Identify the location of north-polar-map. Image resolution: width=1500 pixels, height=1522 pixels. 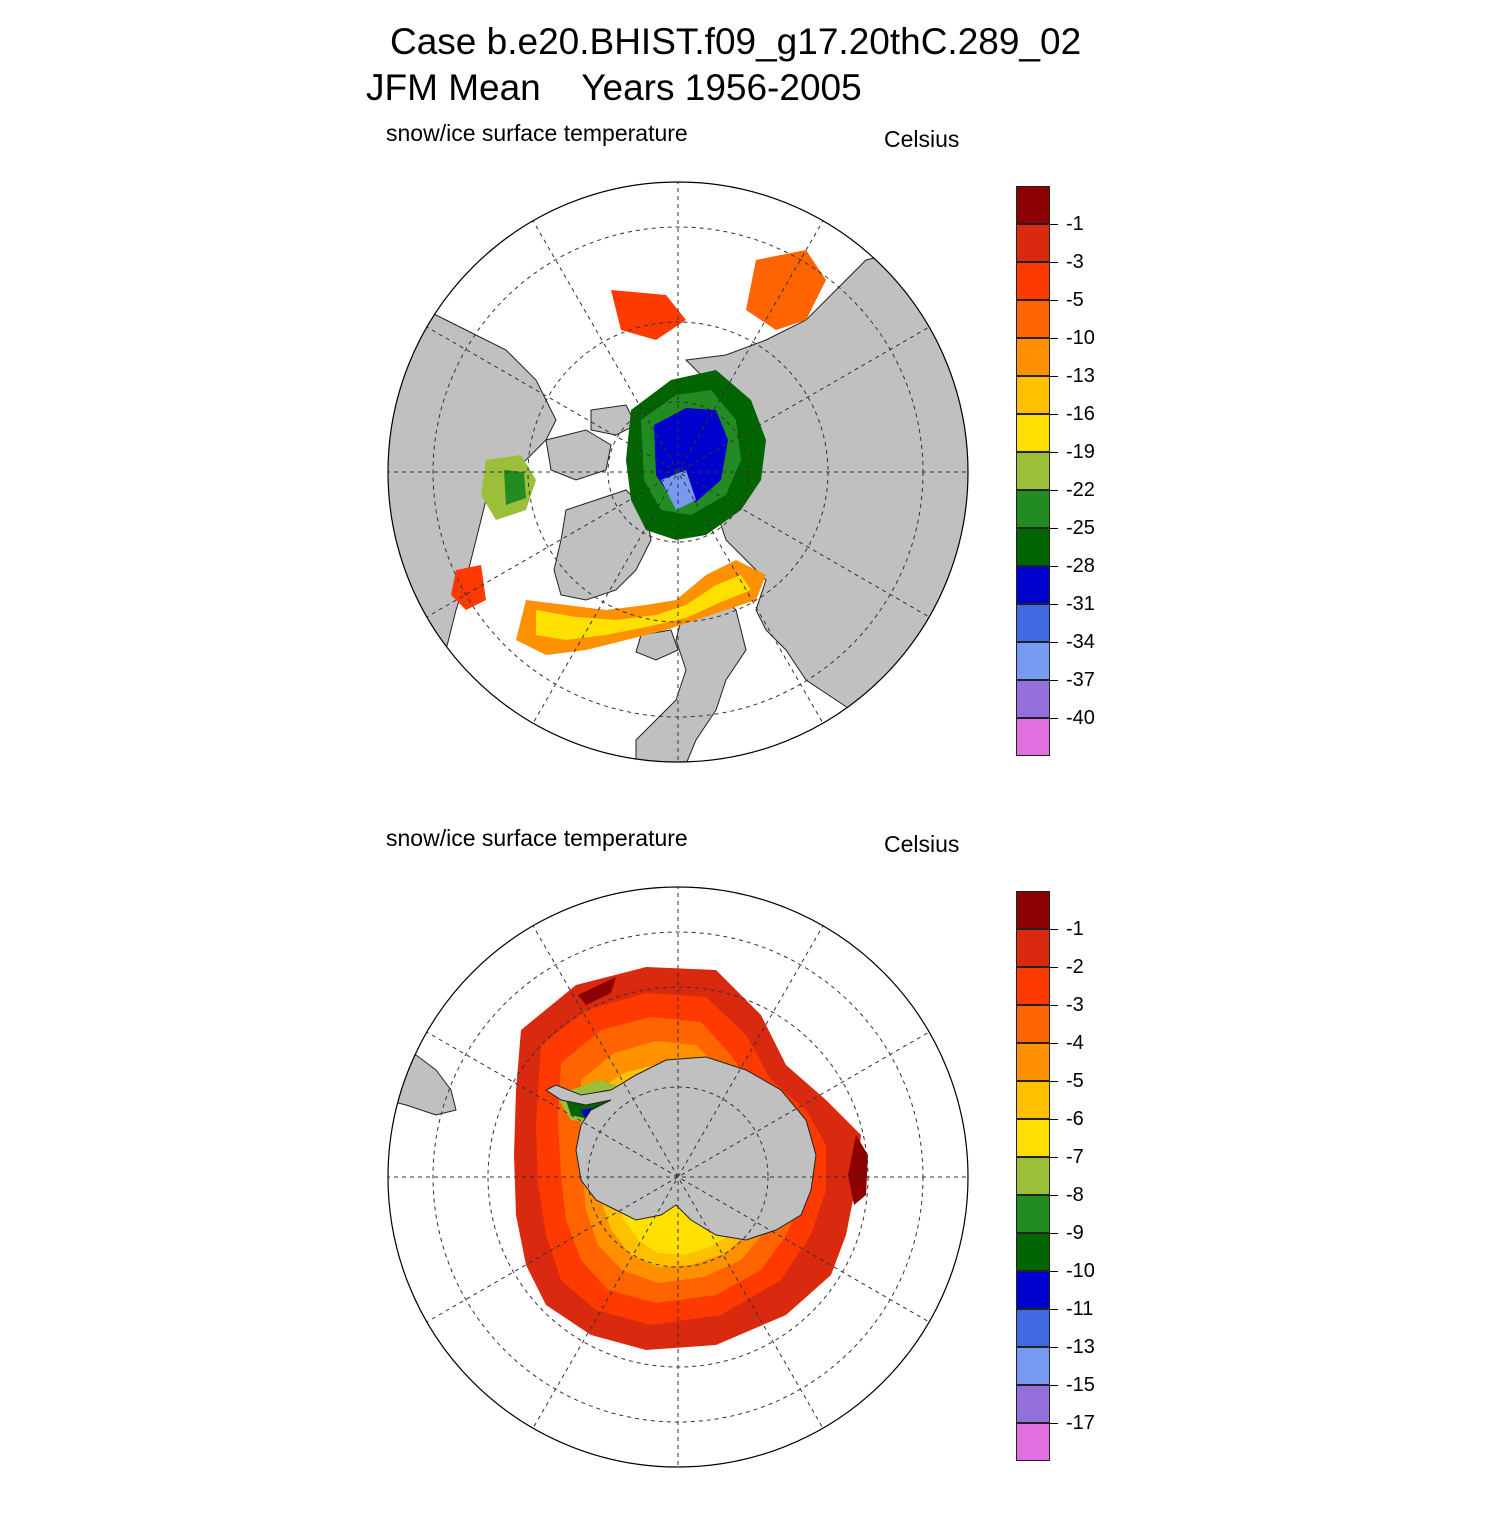
(678, 472).